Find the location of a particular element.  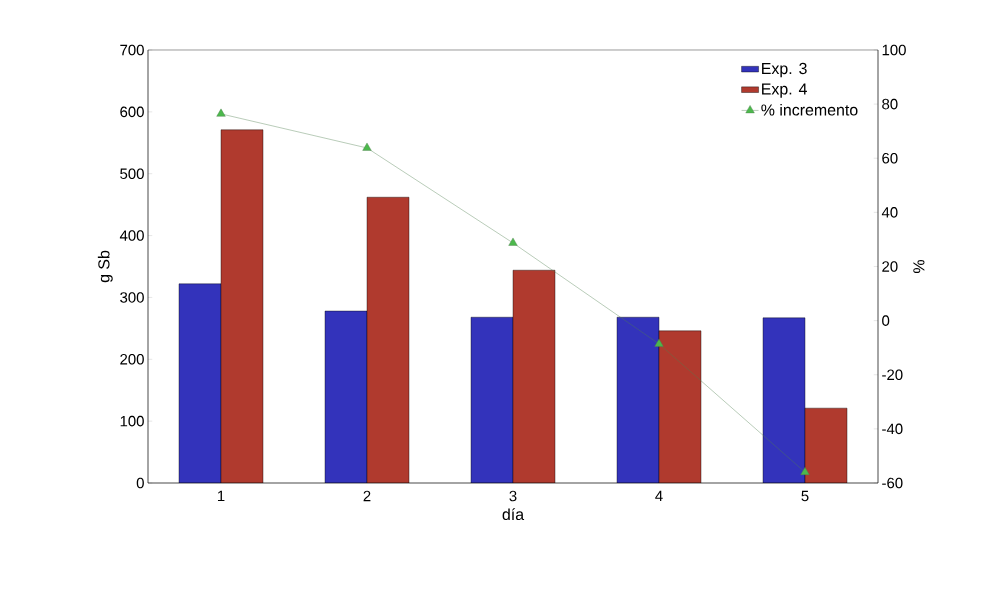

y-tick-label: 0 is located at coordinates (140, 483).